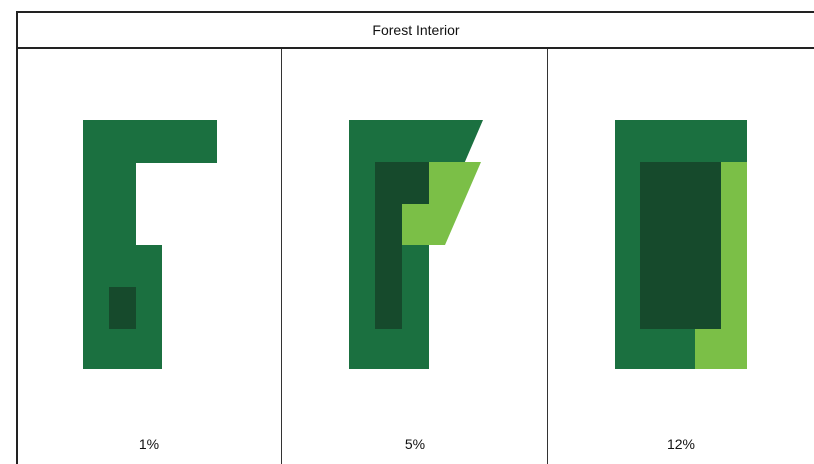  Describe the element at coordinates (415, 444) in the screenshot. I see `panel-2-label: 5%` at that location.